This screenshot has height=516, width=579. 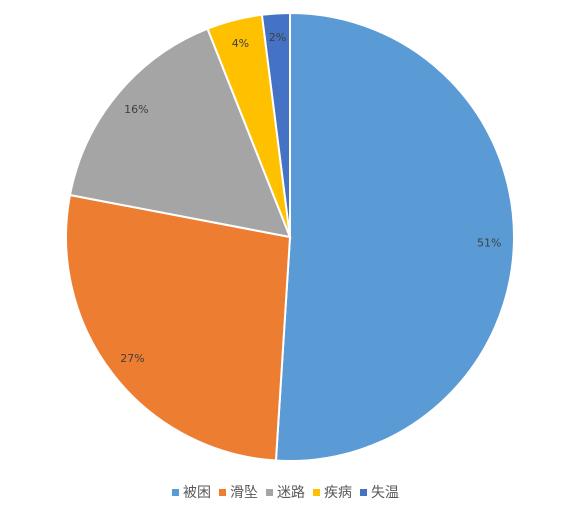 What do you see at coordinates (240, 43) in the screenshot?
I see `data-label: 4%` at bounding box center [240, 43].